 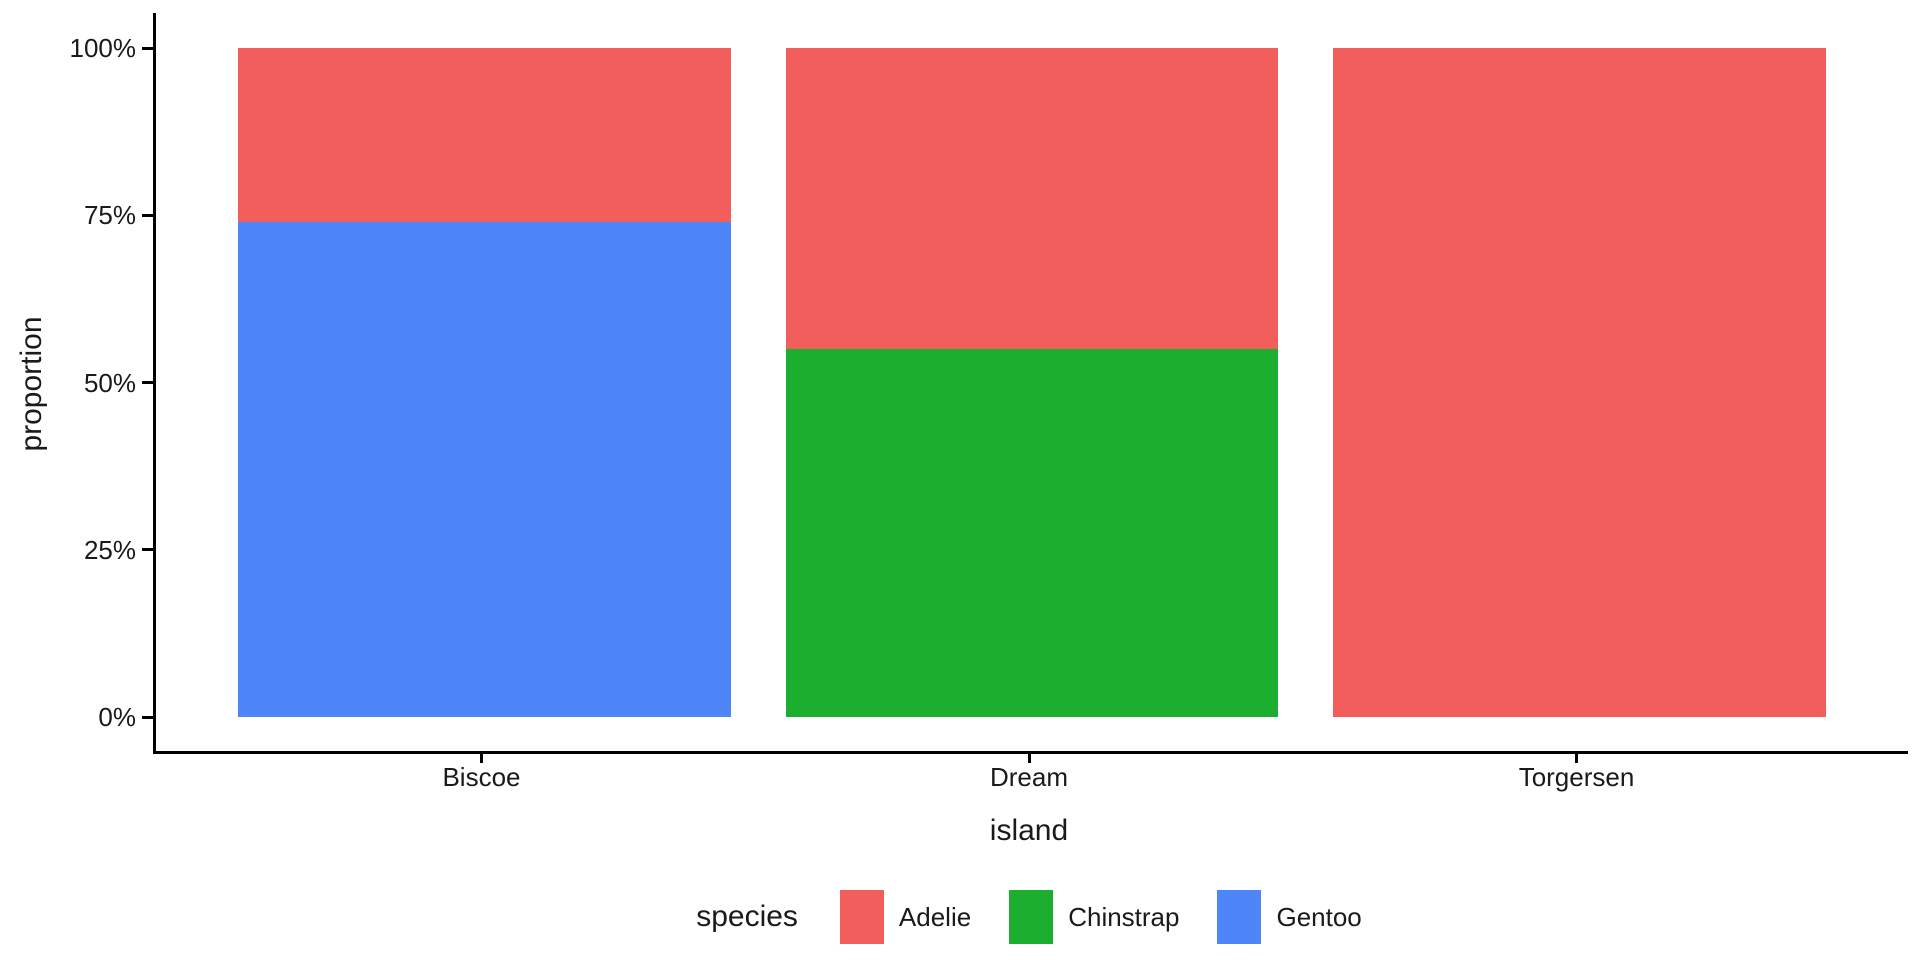 I want to click on legend-item-adelie: Adelie, so click(x=905, y=917).